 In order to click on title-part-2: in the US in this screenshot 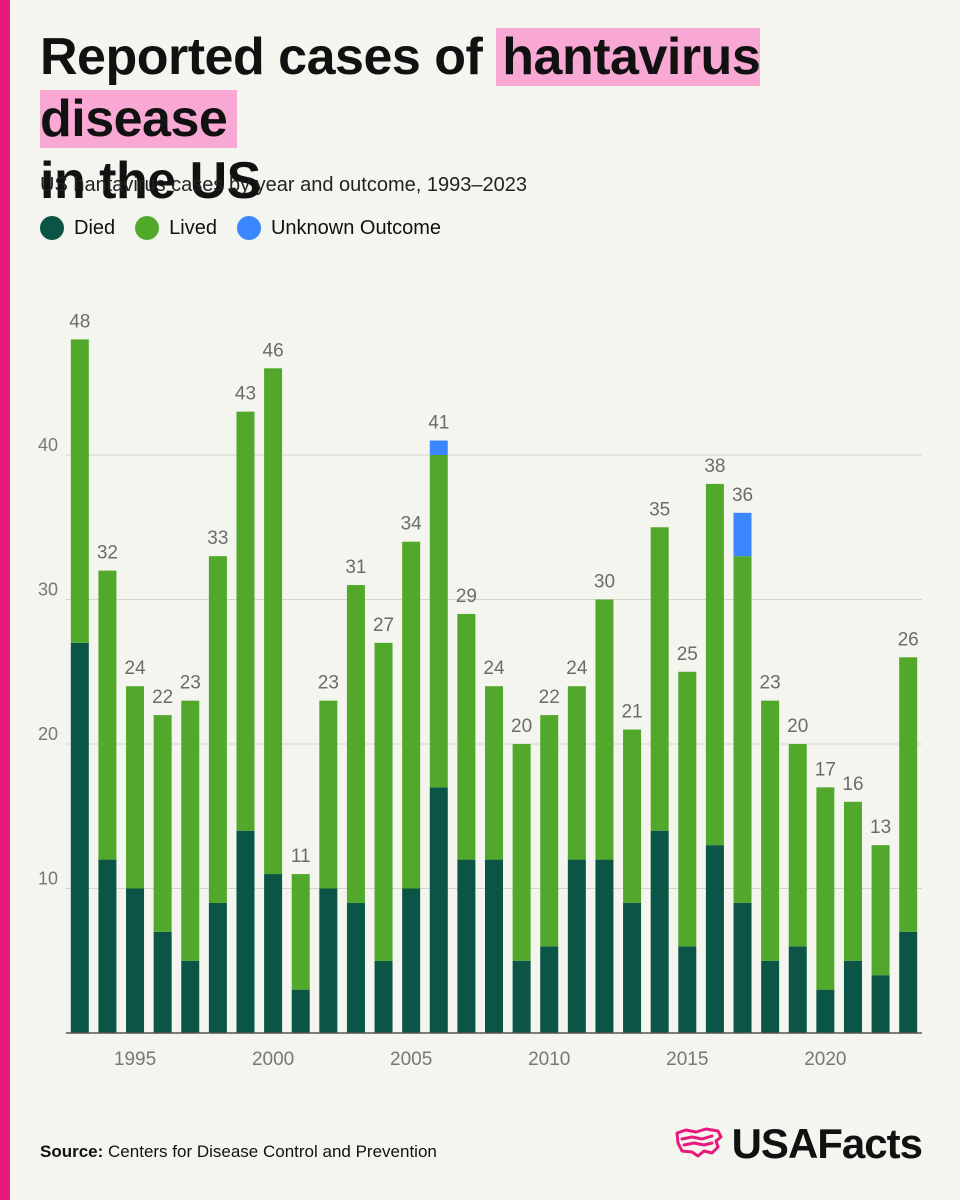, I will do `click(150, 181)`.